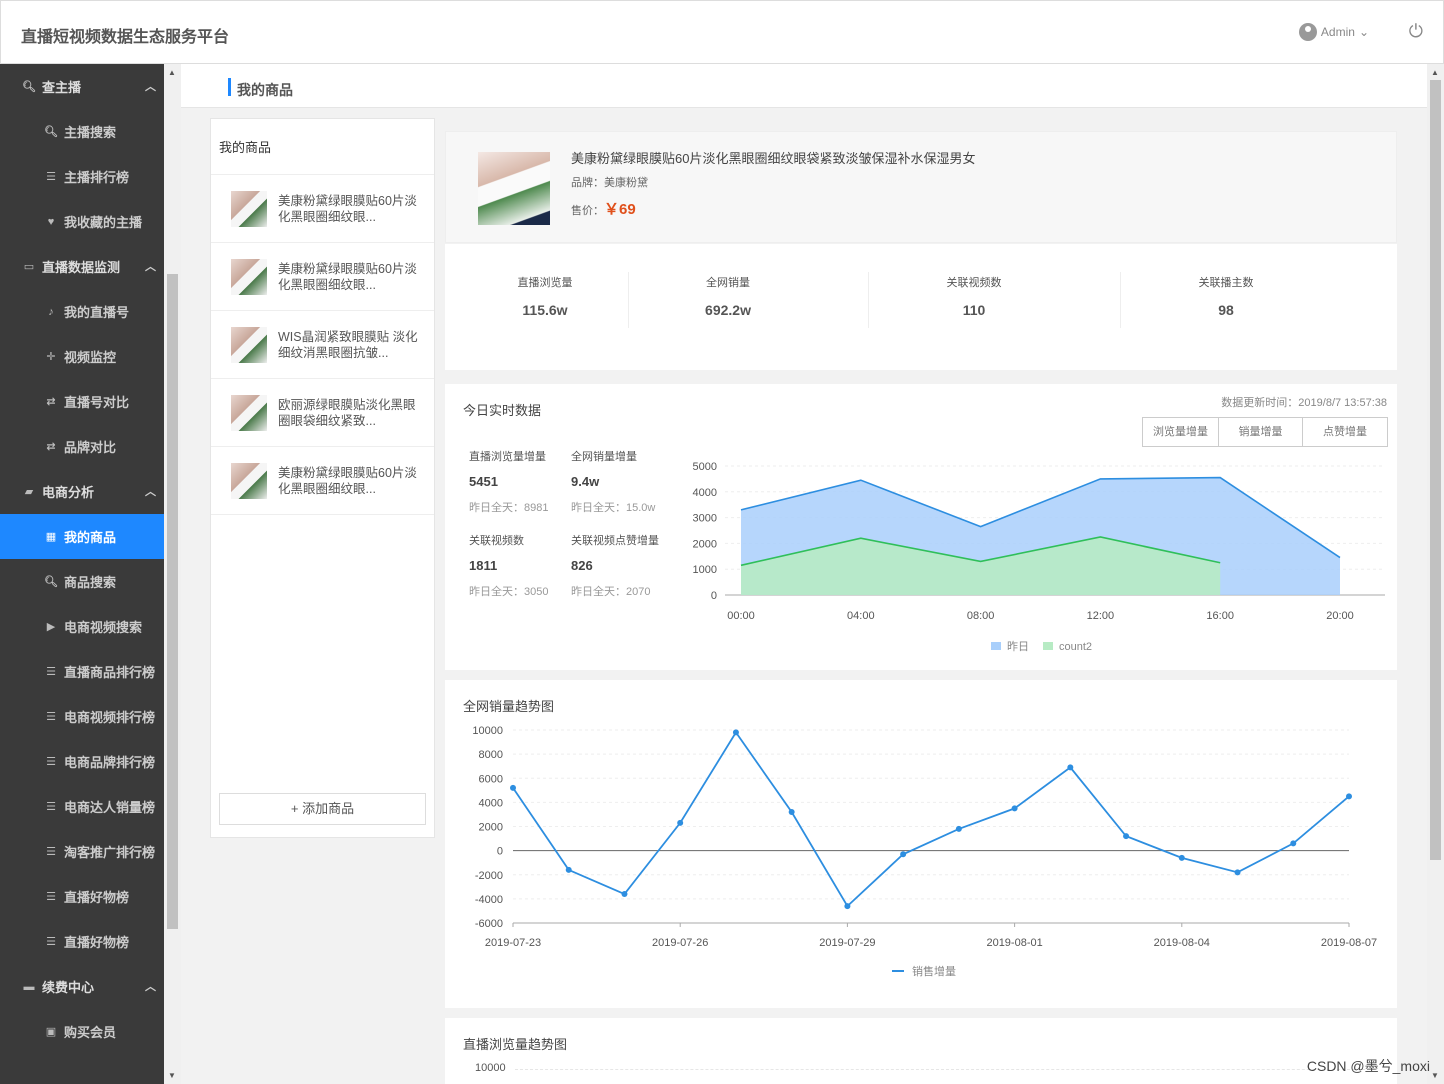  What do you see at coordinates (545, 310) in the screenshot?
I see `stat-value: 115.6w` at bounding box center [545, 310].